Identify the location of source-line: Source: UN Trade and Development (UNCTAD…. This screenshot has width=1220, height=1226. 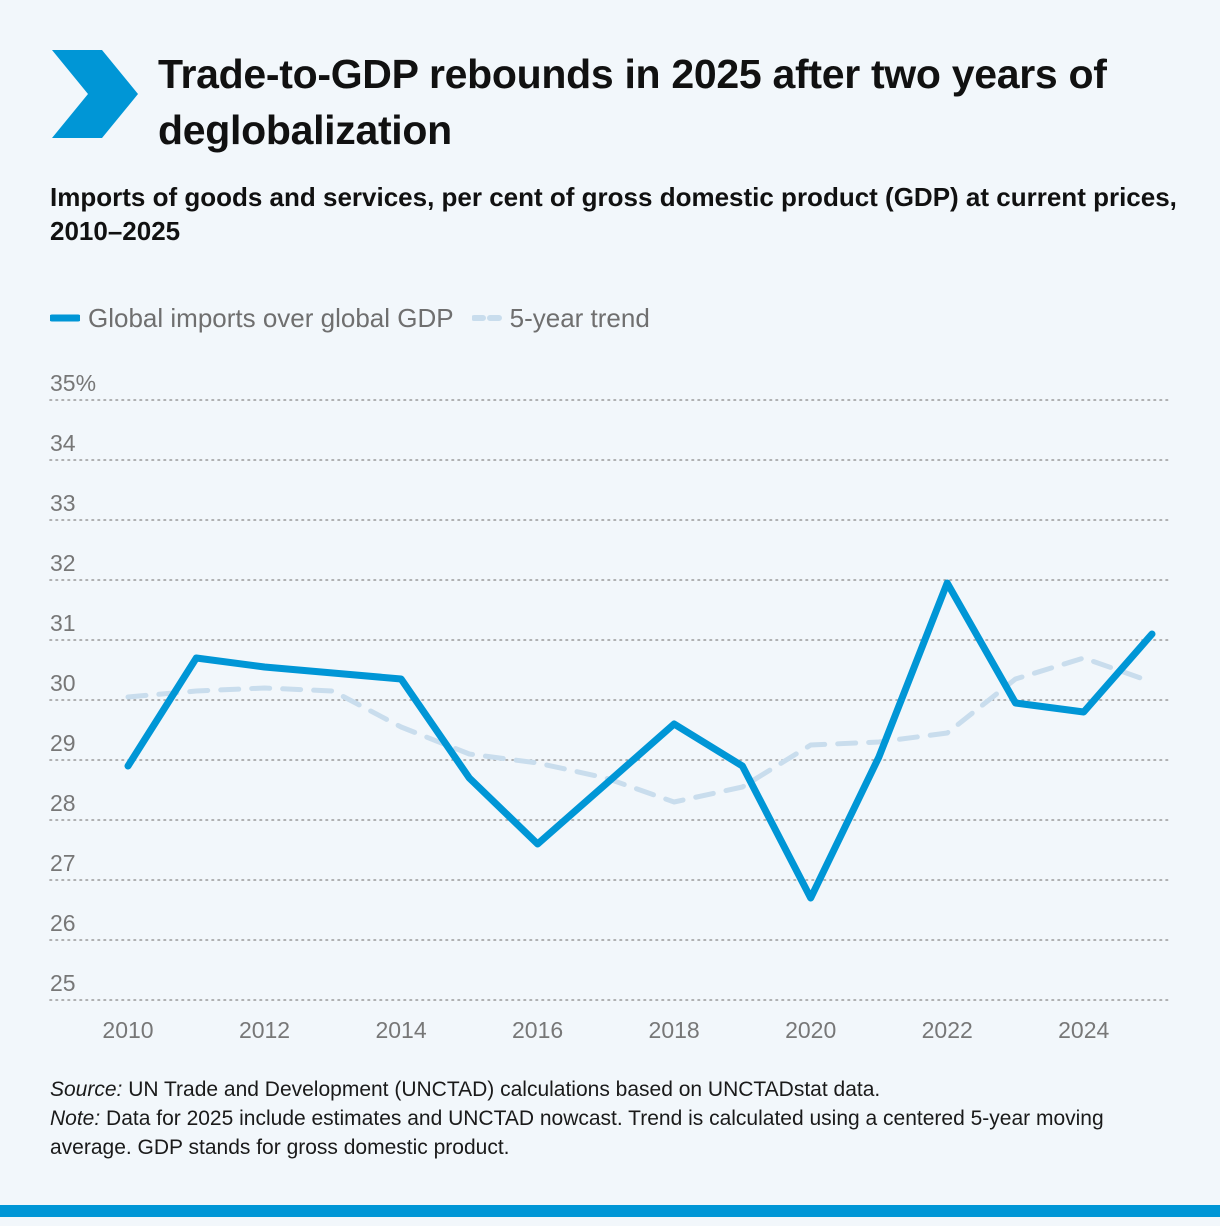
(615, 1089).